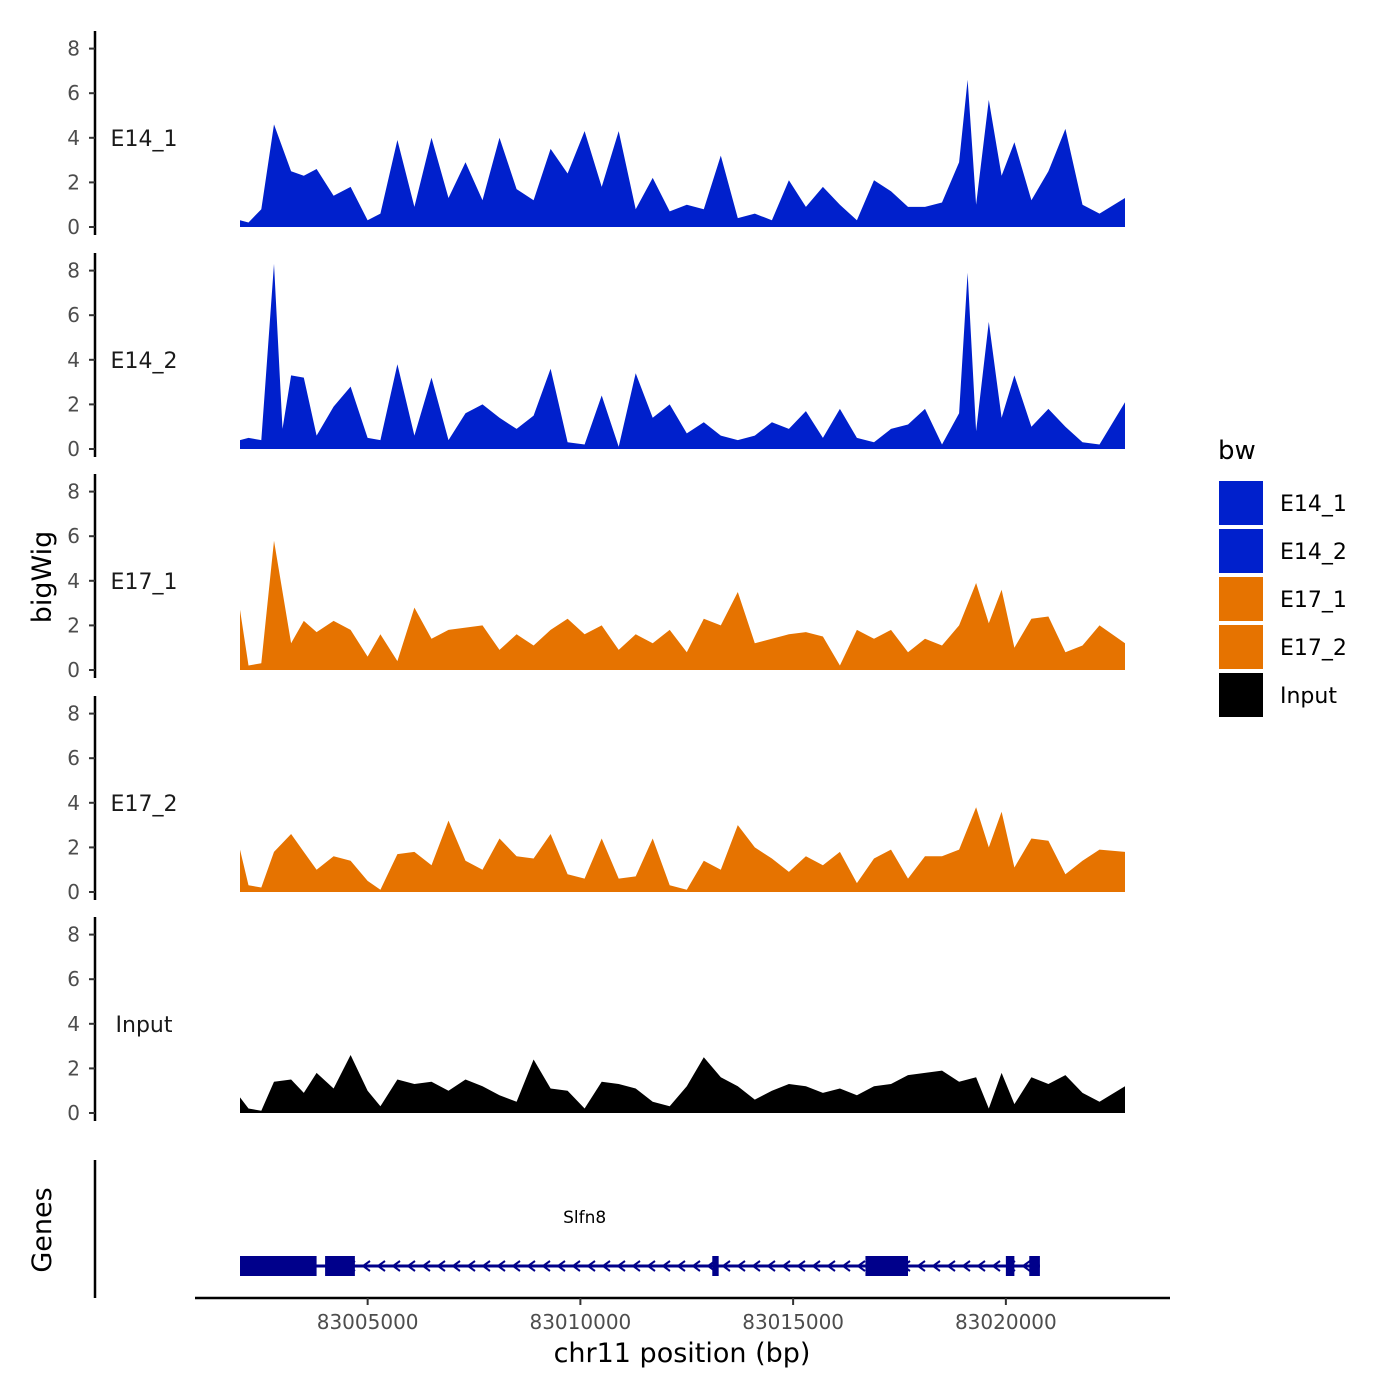 The height and width of the screenshot is (1400, 1400). I want to click on legend-title: bw, so click(1237, 451).